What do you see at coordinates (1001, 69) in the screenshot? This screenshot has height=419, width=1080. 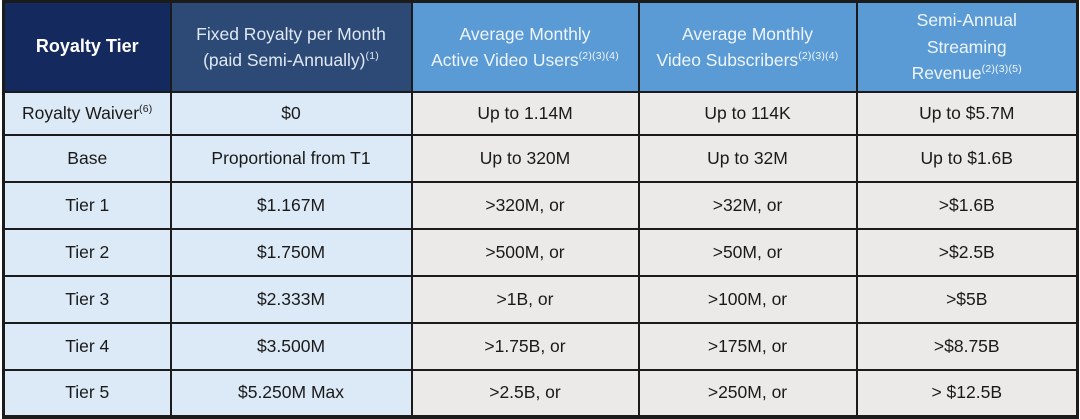 I see `header-footnote: (2)(3)(5)` at bounding box center [1001, 69].